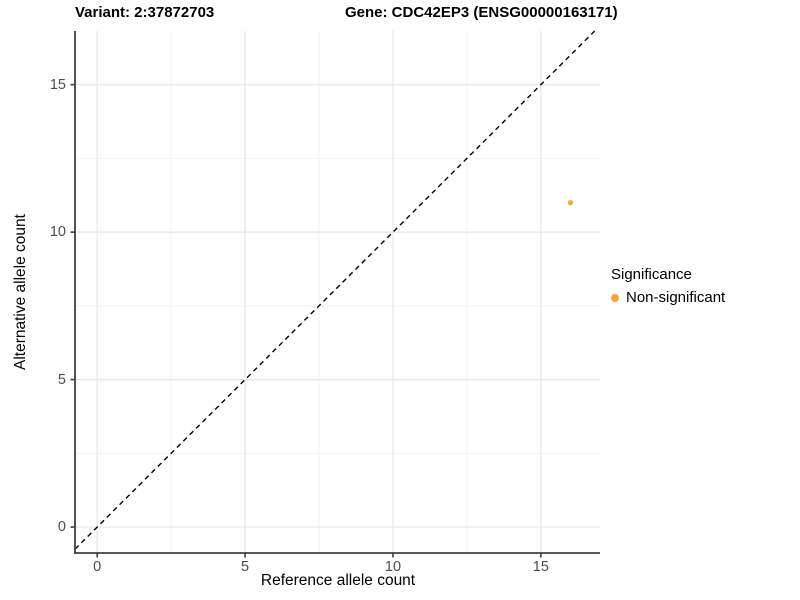  I want to click on data-point, so click(570, 203).